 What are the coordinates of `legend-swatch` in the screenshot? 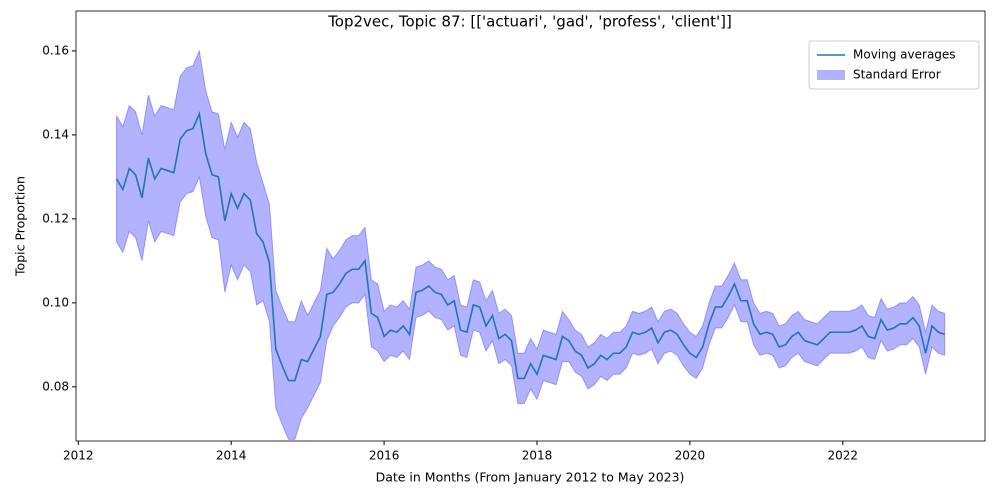 It's located at (831, 75).